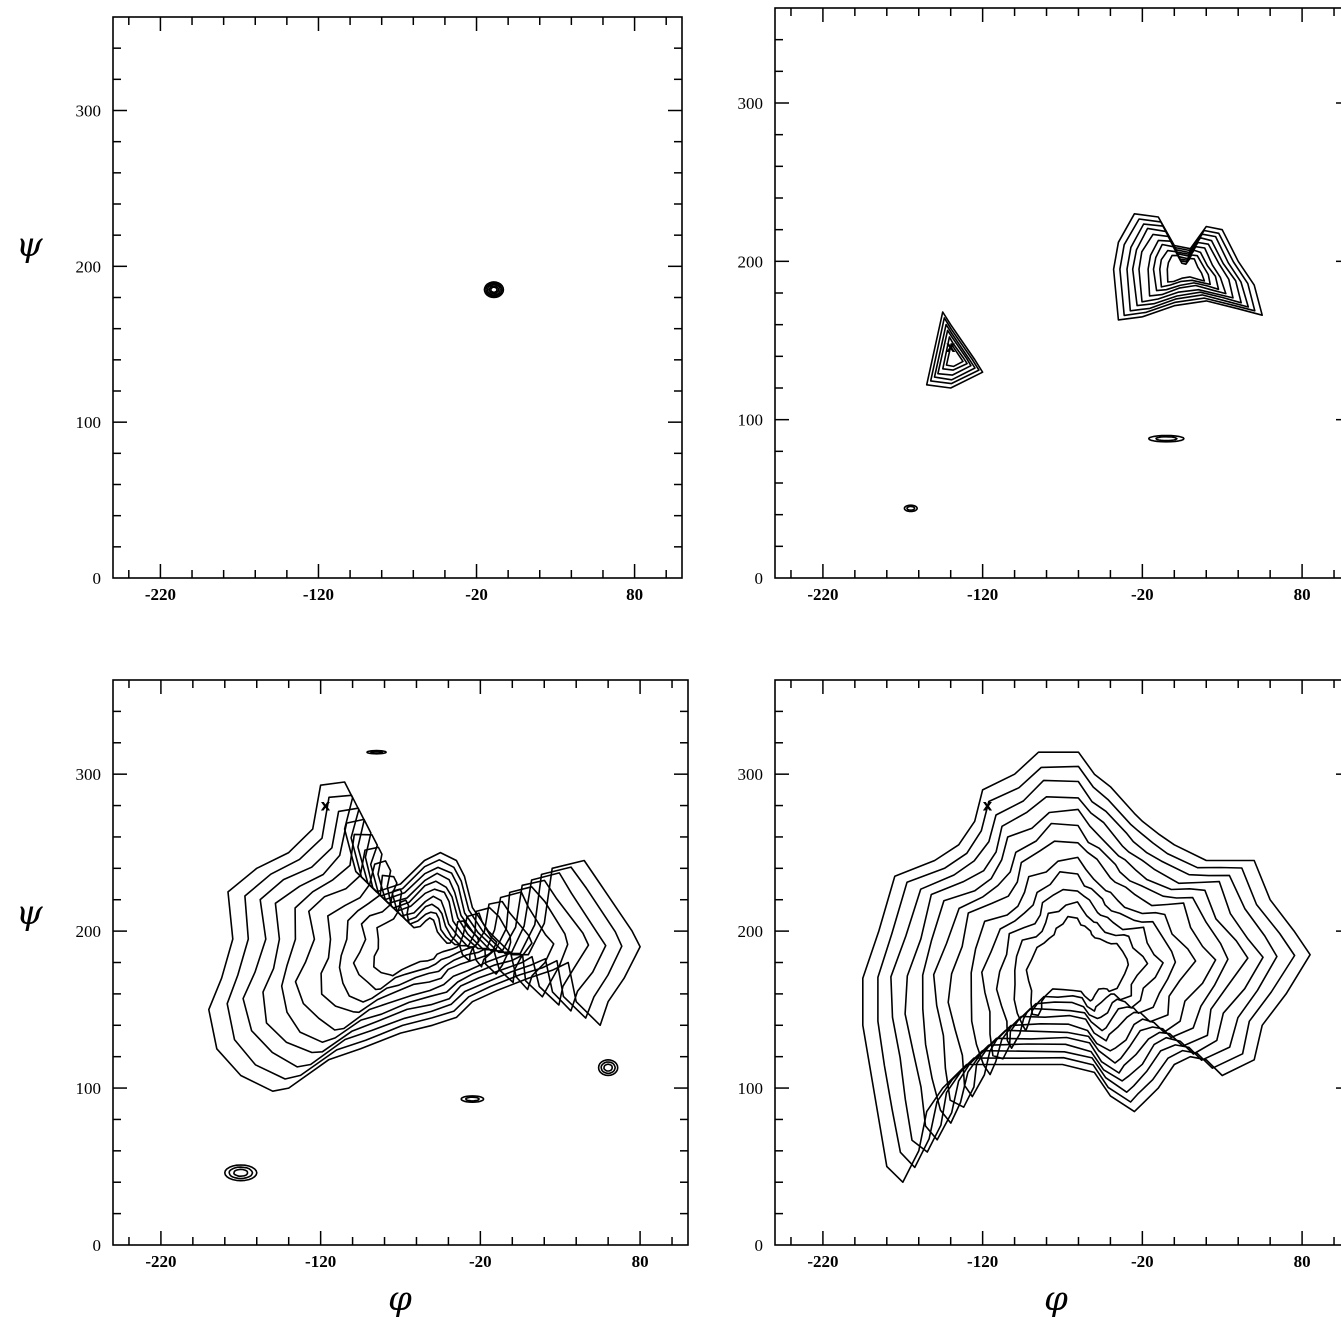 This screenshot has height=1317, width=1341. What do you see at coordinates (400, 1298) in the screenshot?
I see `x-axis-title-left: φ` at bounding box center [400, 1298].